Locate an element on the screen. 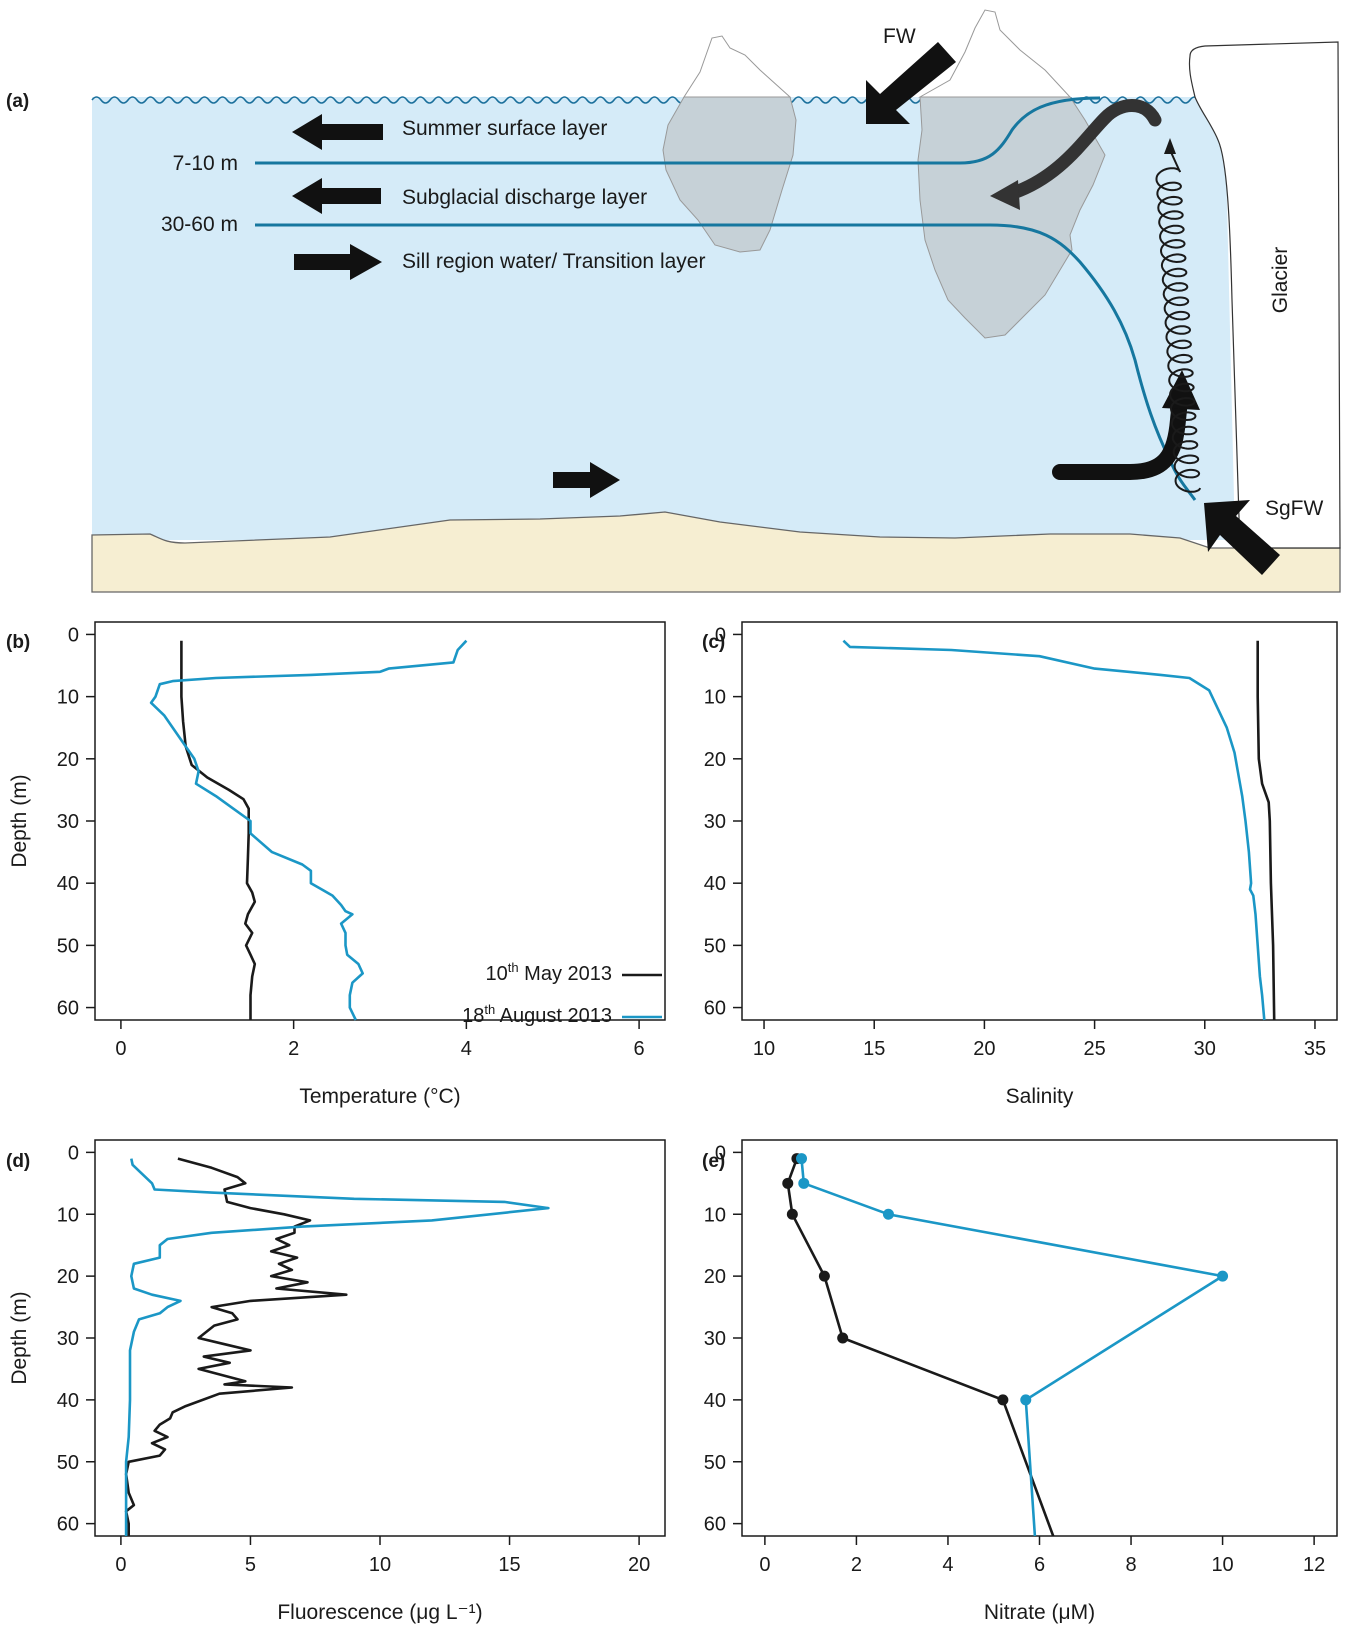 The image size is (1347, 1647). plume-coil is located at coordinates (1178, 321).